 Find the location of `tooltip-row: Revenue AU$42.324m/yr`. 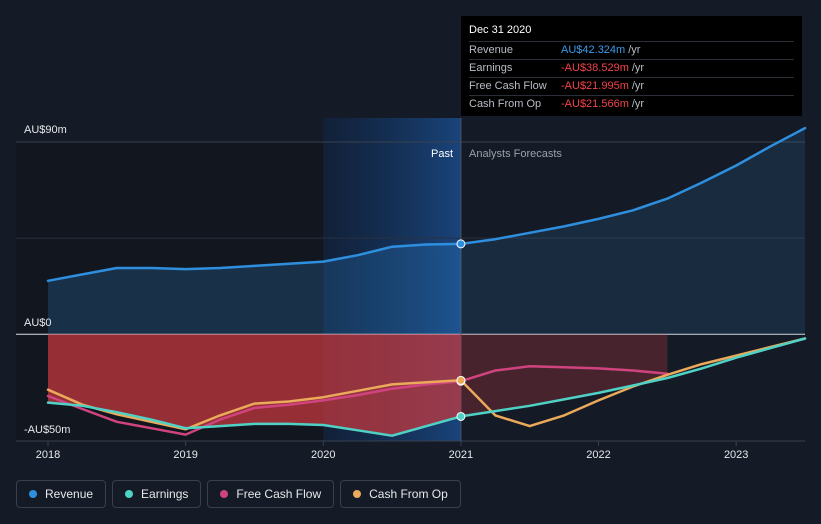

tooltip-row: Revenue AU$42.324m/yr is located at coordinates (631, 50).